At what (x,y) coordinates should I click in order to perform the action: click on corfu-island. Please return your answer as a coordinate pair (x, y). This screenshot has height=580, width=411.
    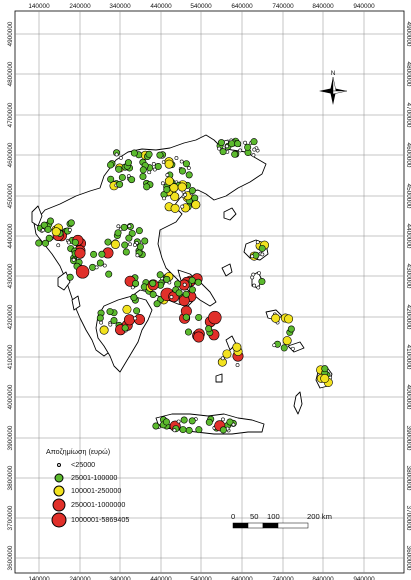
    Looking at the image, I should click on (37, 216).